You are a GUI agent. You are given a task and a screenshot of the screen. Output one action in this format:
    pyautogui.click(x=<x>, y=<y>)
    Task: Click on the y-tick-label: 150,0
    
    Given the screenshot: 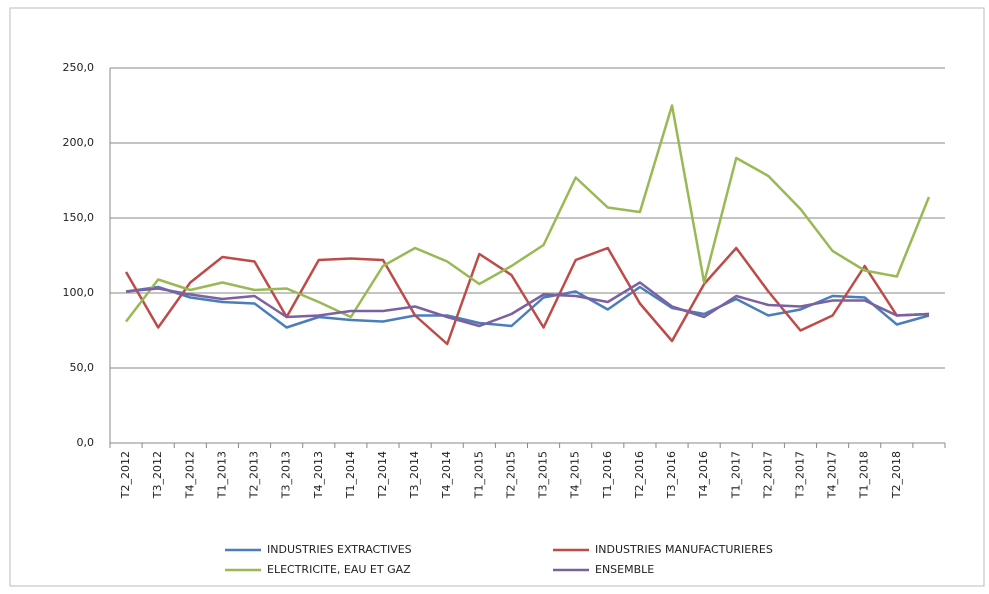 What is the action you would take?
    pyautogui.click(x=79, y=217)
    